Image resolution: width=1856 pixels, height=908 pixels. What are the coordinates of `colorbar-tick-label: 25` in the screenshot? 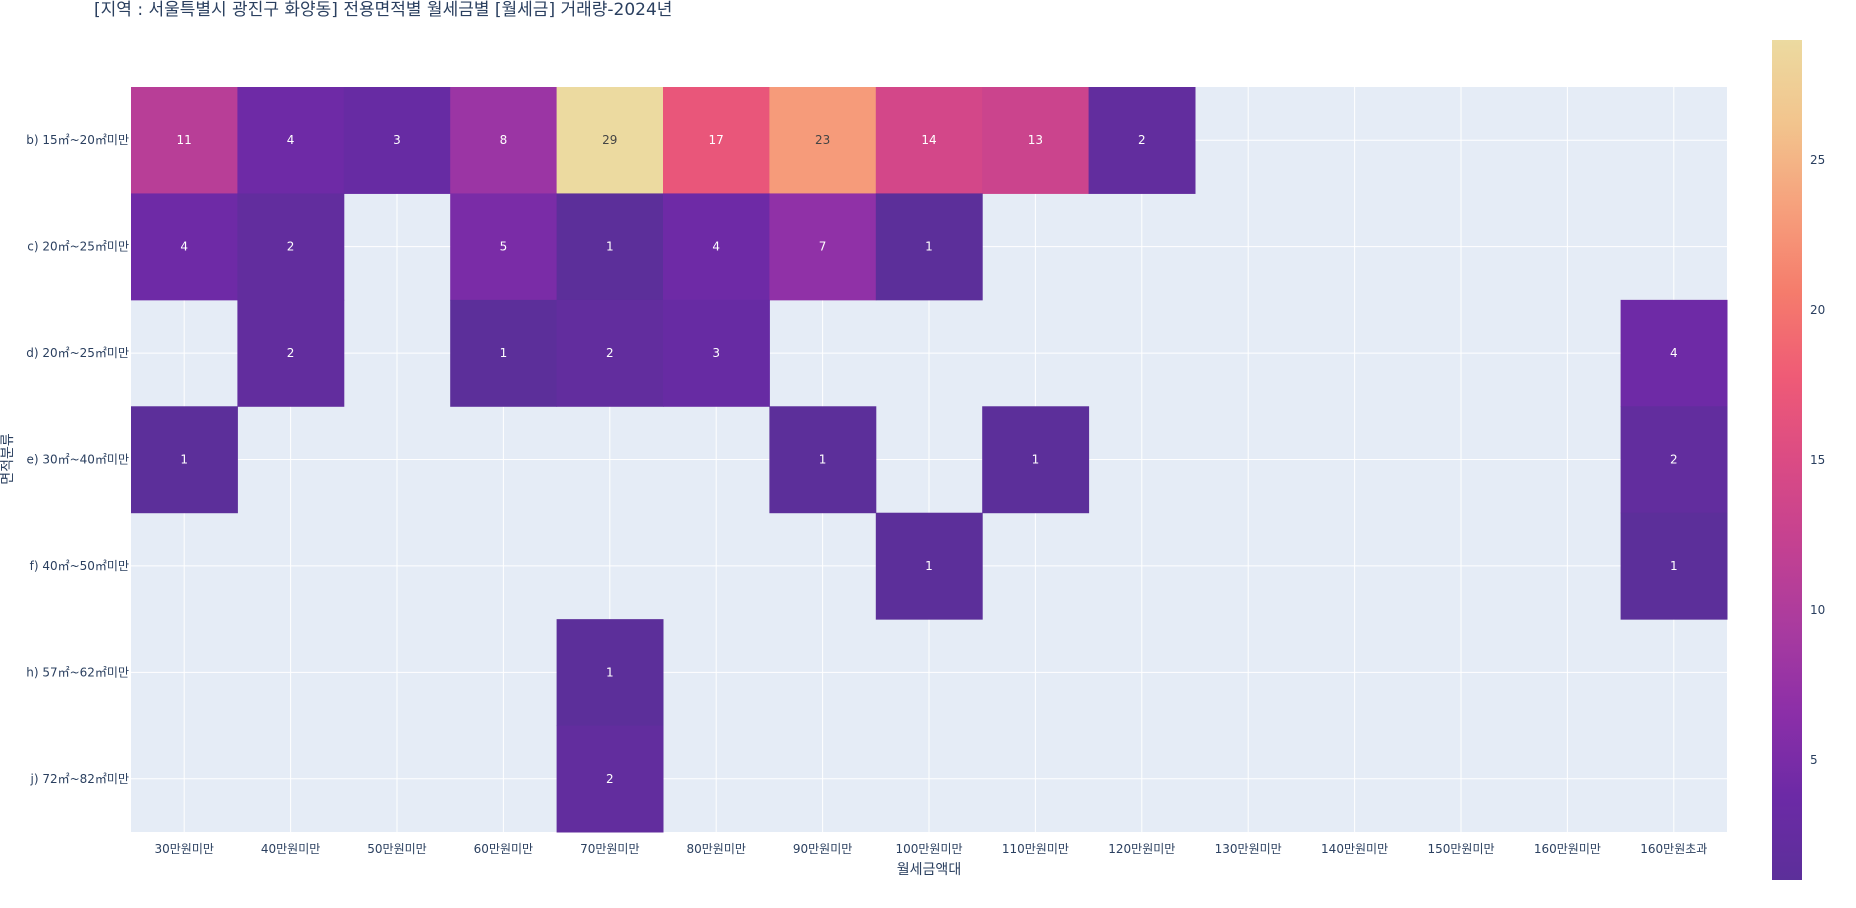 It's located at (1817, 160).